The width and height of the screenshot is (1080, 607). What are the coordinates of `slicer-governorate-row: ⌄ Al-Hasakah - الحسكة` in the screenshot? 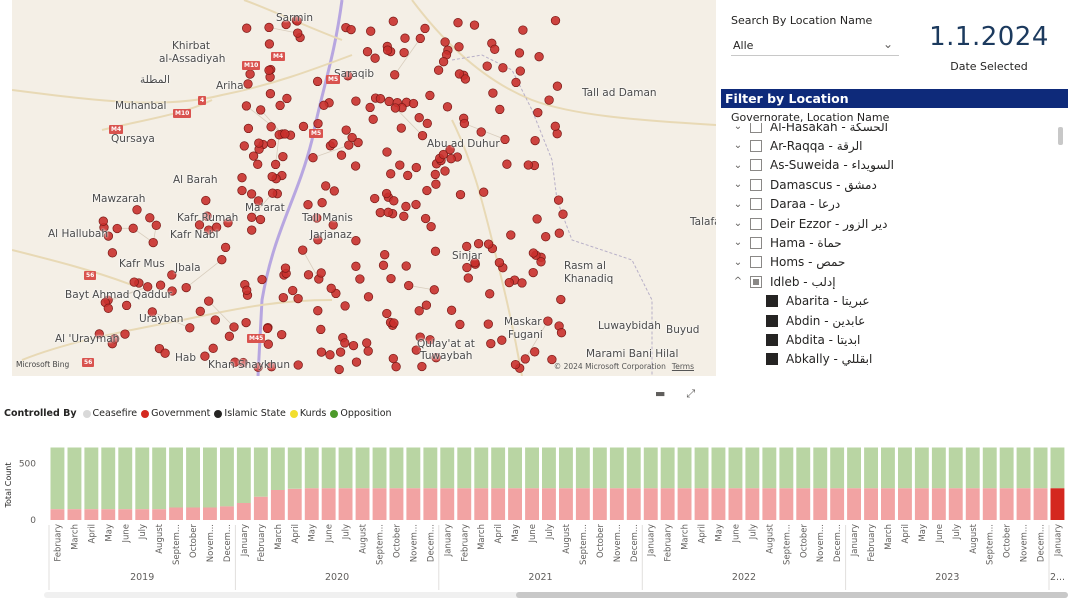 It's located at (807, 129).